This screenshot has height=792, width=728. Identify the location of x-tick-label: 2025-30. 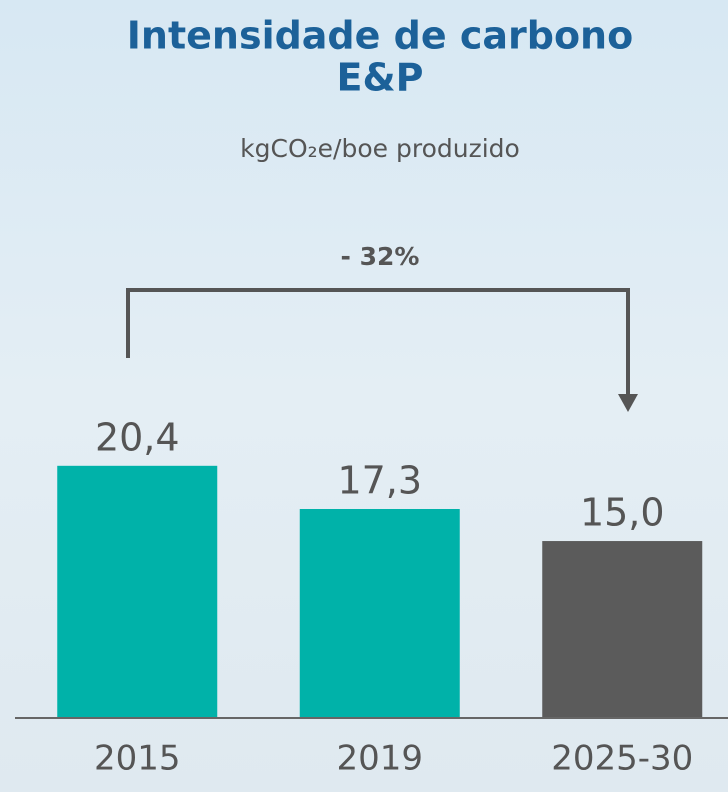
(622, 759).